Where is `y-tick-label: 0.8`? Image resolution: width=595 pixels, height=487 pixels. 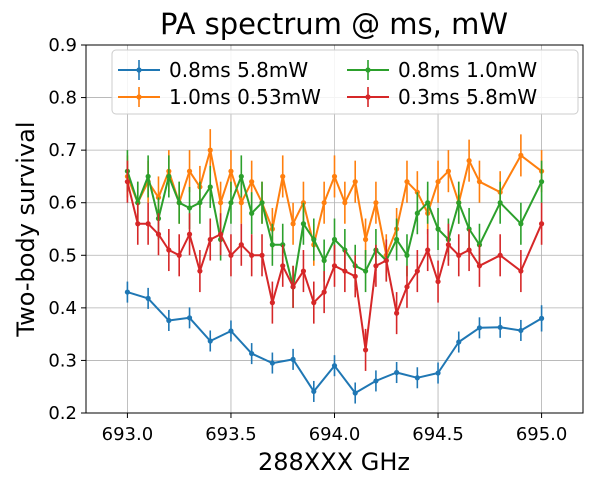
y-tick-label: 0.8 is located at coordinates (62, 98).